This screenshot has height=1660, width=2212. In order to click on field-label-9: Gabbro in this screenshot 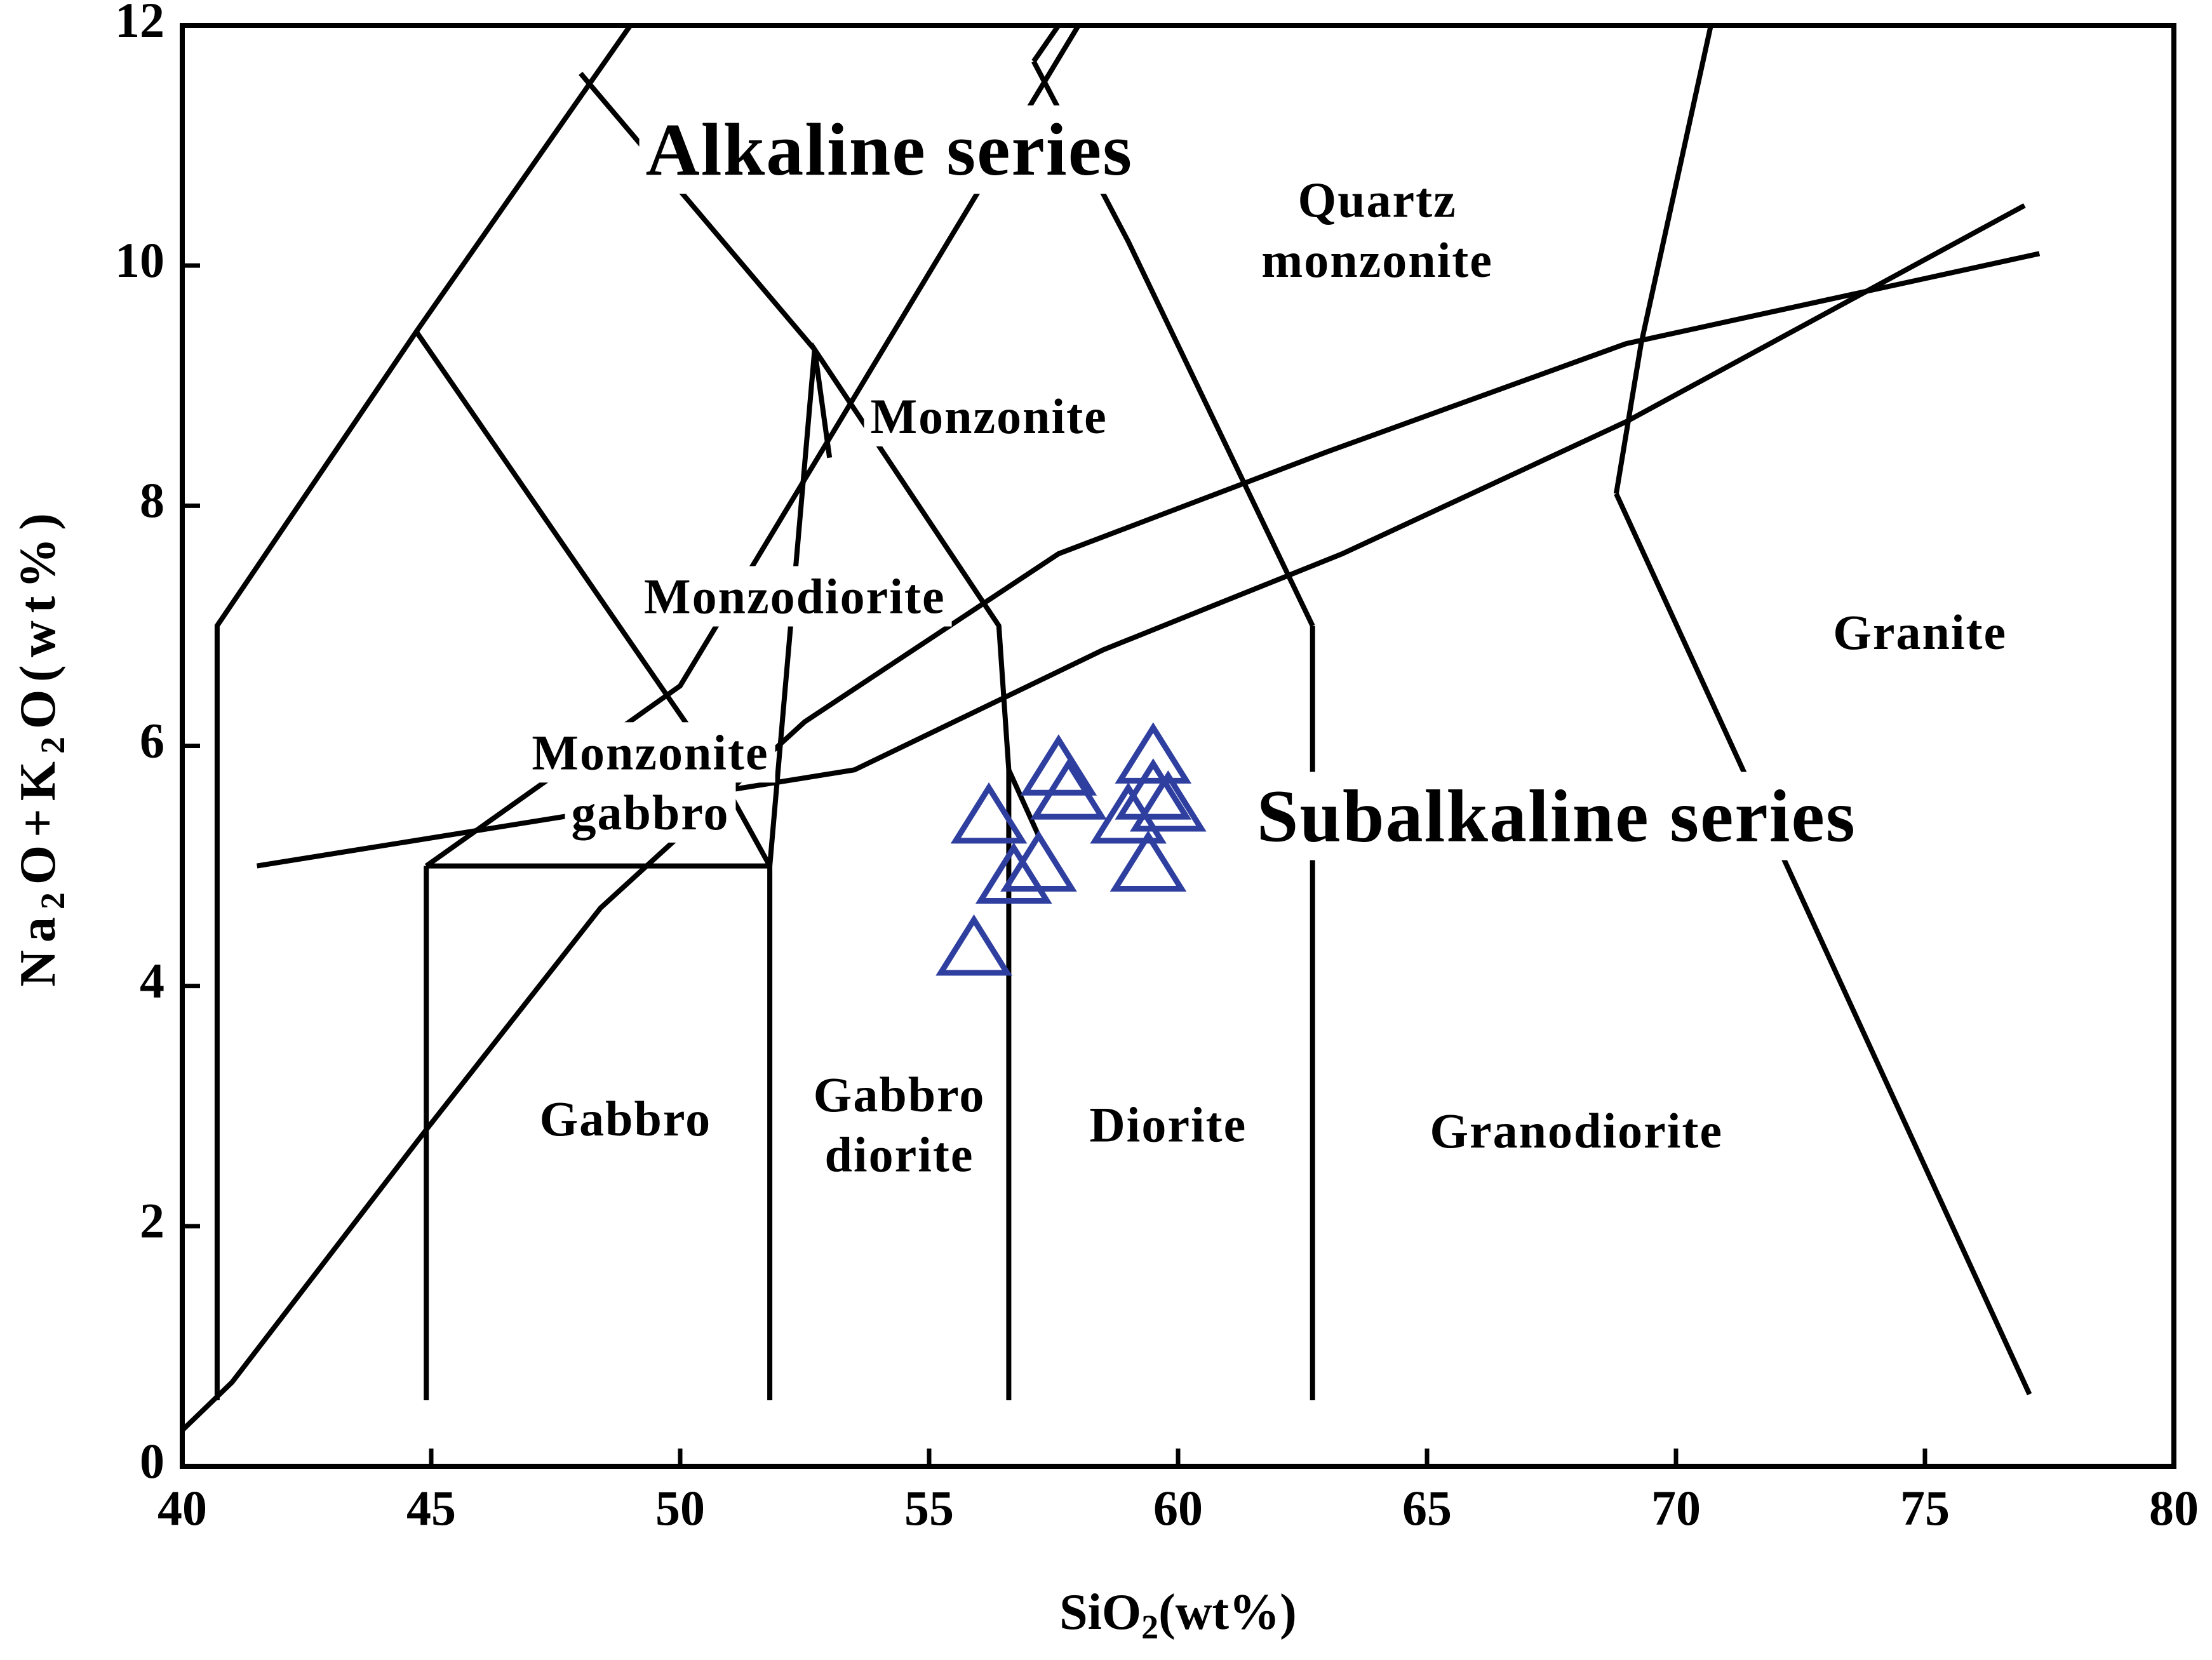, I will do `click(899, 1094)`.